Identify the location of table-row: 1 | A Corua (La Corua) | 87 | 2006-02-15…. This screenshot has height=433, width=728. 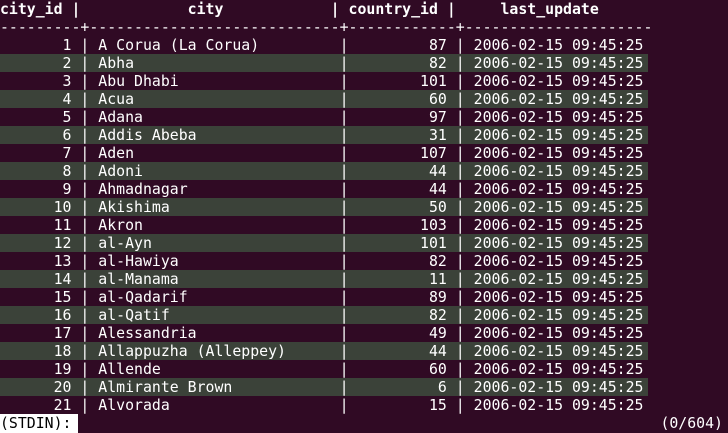
(322, 45).